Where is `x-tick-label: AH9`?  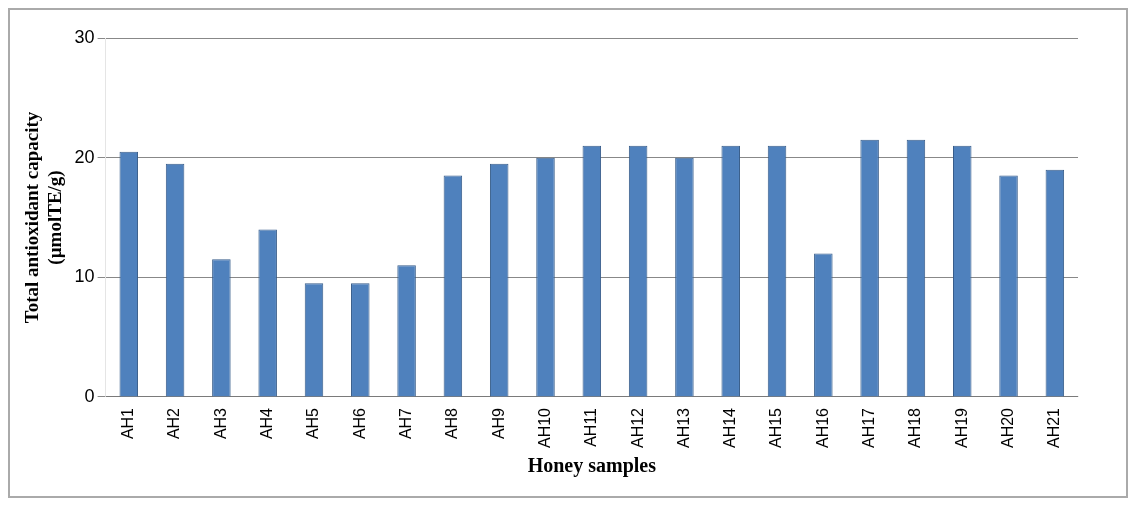
x-tick-label: AH9 is located at coordinates (498, 423).